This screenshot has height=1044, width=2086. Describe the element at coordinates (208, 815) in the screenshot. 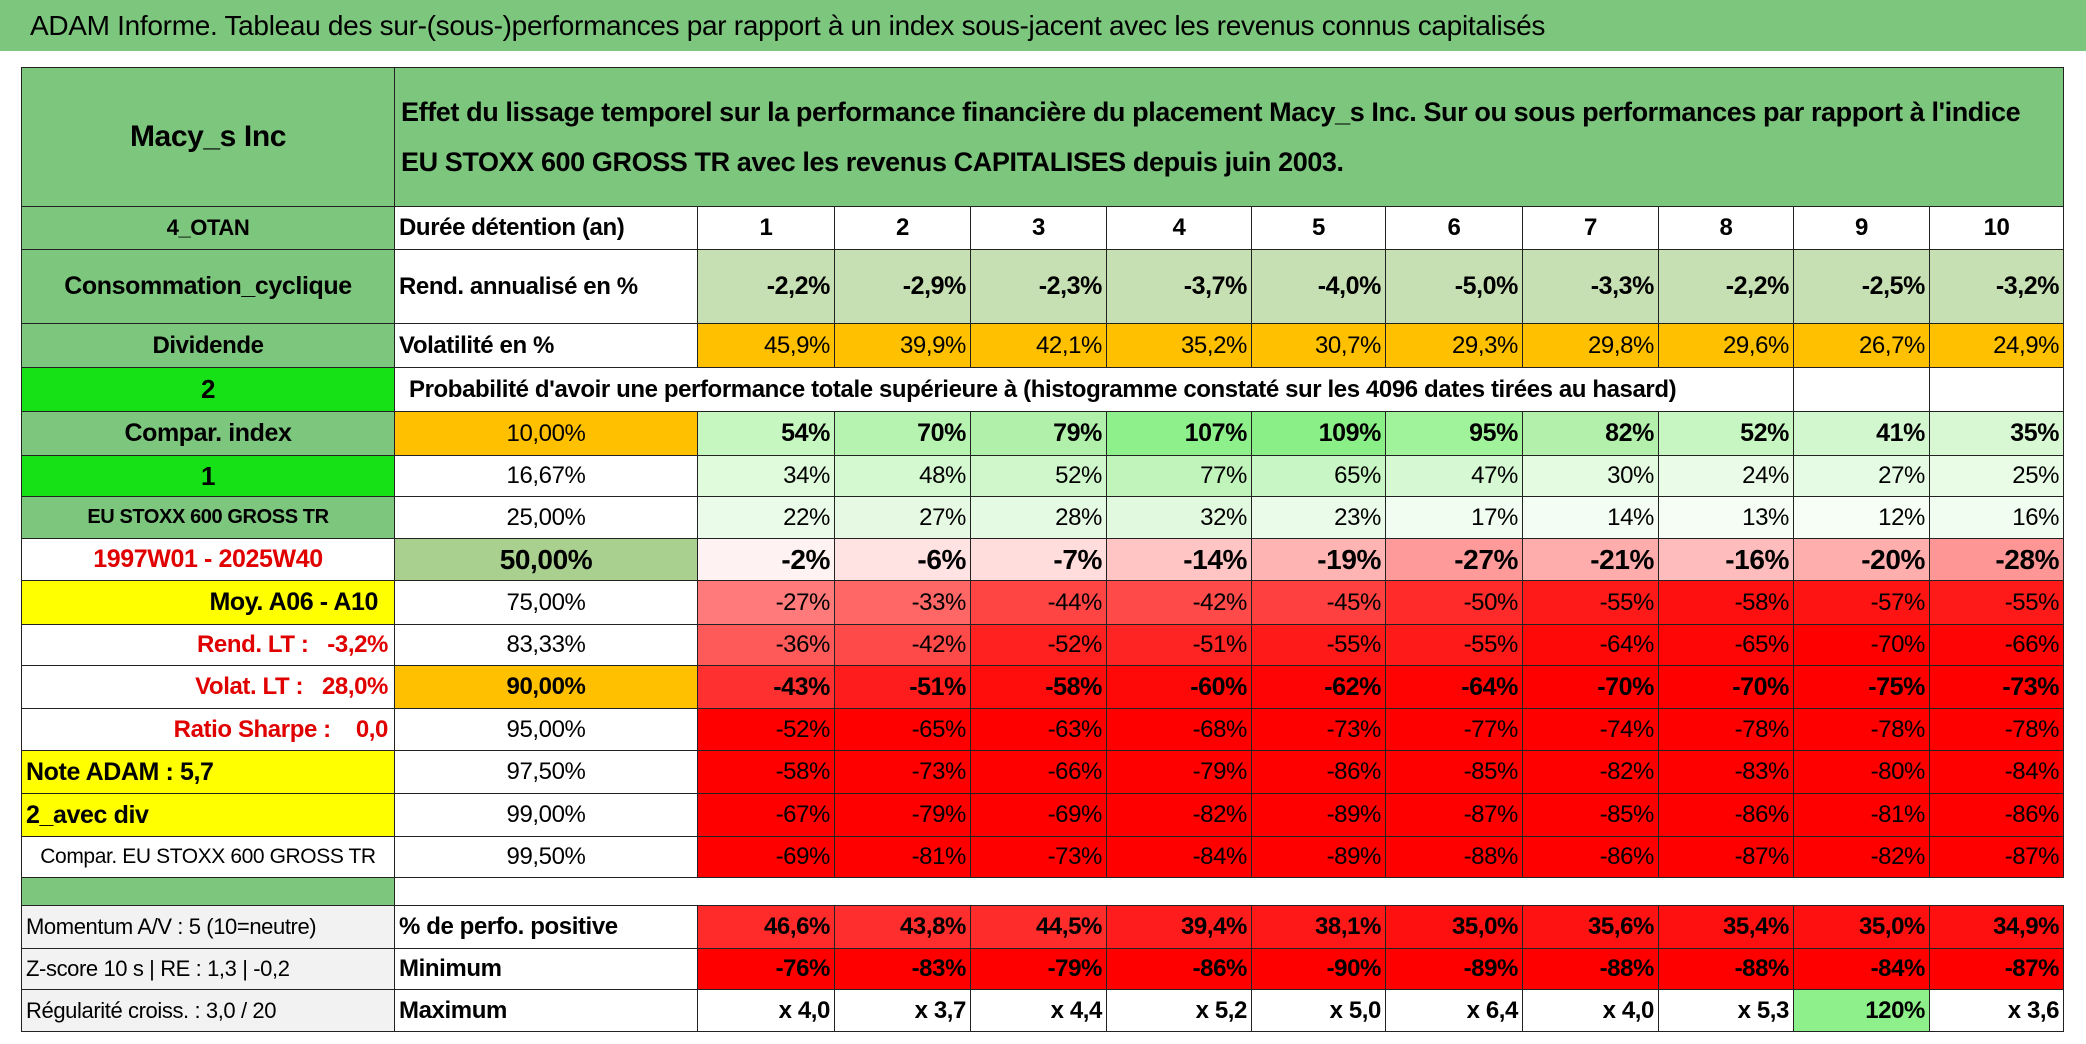

I see `row-label: 2_avec div` at that location.